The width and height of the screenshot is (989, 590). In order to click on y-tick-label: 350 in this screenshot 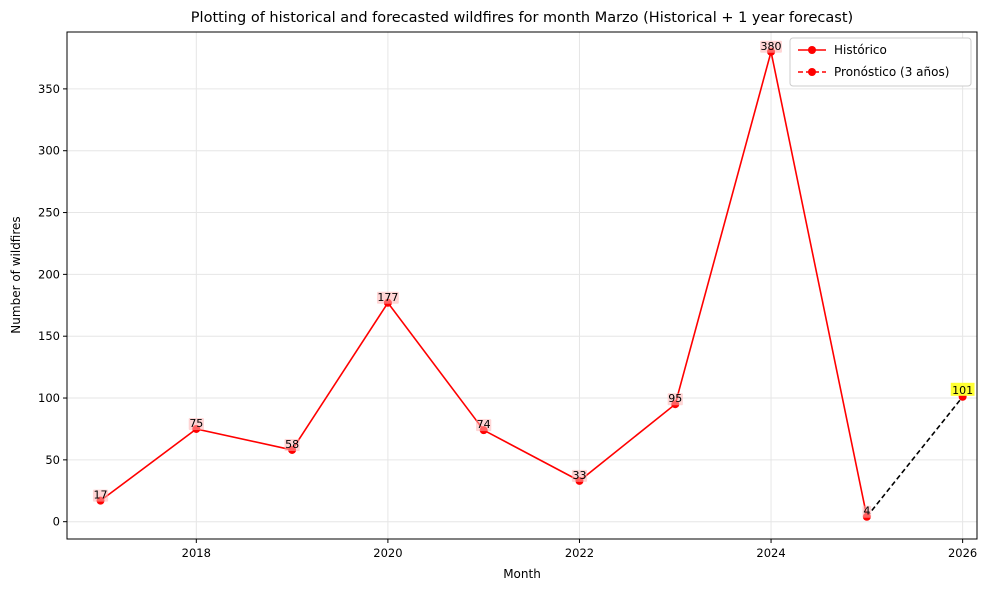, I will do `click(49, 89)`.